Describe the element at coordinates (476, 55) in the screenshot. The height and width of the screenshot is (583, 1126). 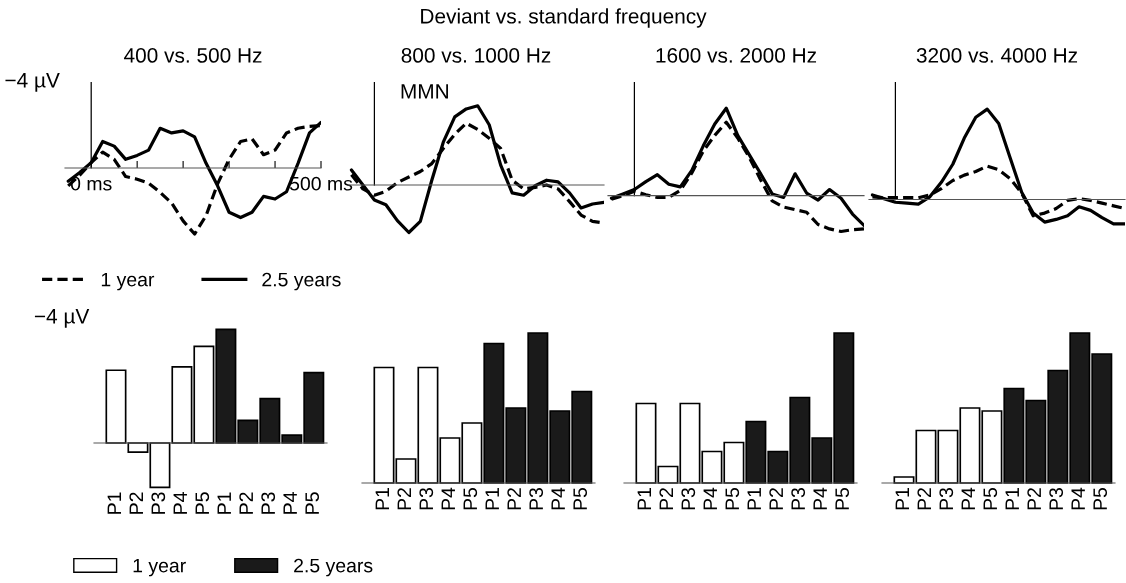
I see `chart-title: 800 vs. 1000 Hz` at that location.